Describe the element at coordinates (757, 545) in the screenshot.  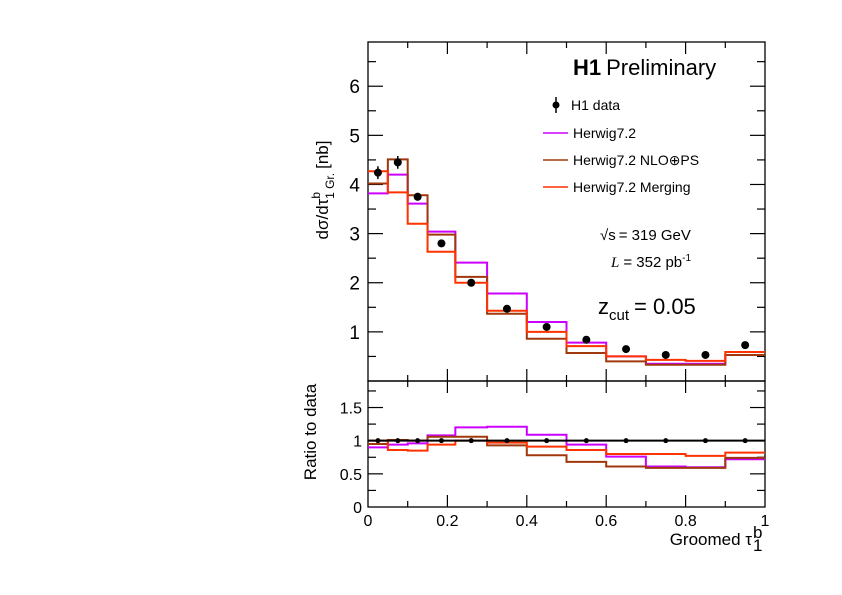
I see `xlabel-sub: 1` at that location.